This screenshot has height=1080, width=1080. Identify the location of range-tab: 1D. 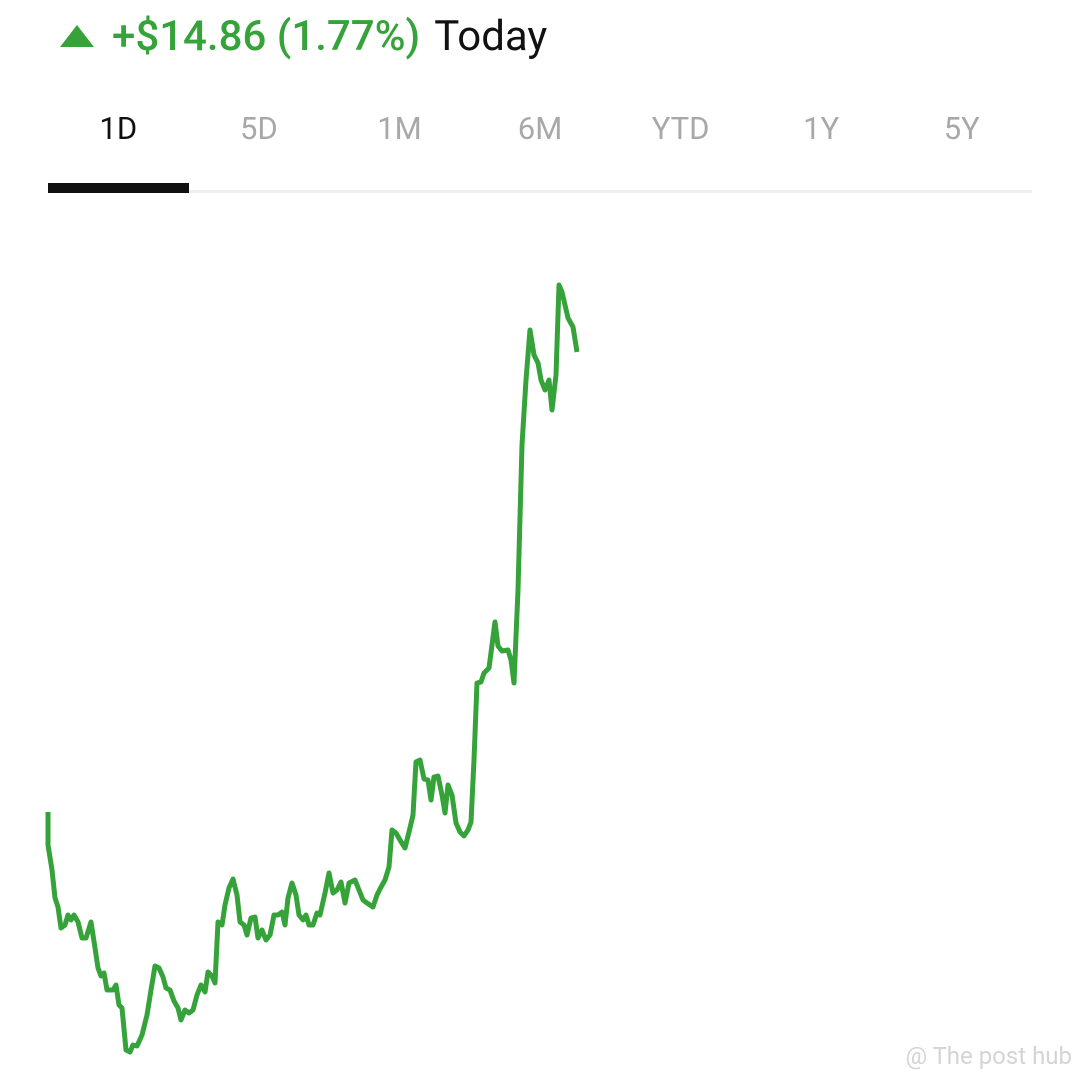
(118, 148).